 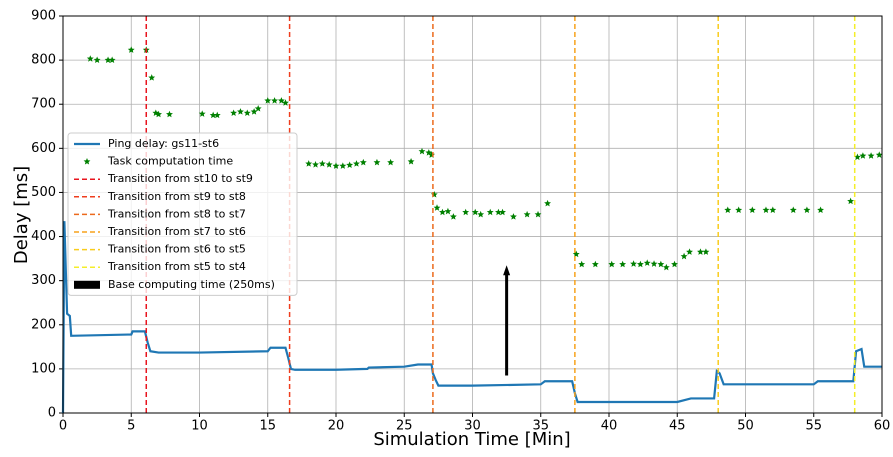 I want to click on legend-label: Base computing time (250ms), so click(x=191, y=284).